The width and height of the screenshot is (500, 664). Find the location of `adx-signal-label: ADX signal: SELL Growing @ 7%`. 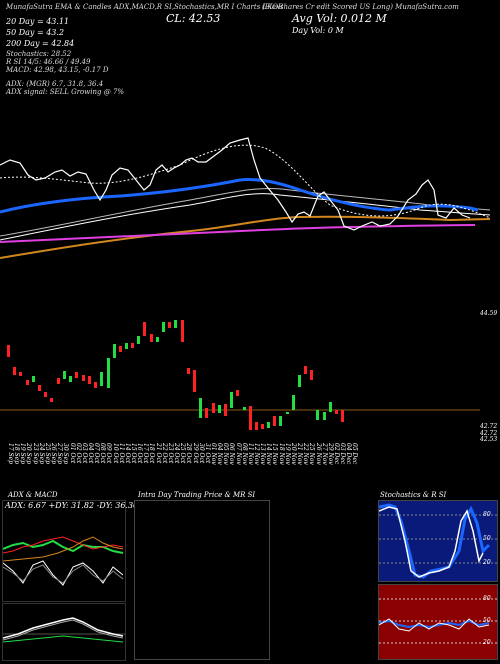

adx-signal-label: ADX signal: SELL Growing @ 7% is located at coordinates (65, 92).